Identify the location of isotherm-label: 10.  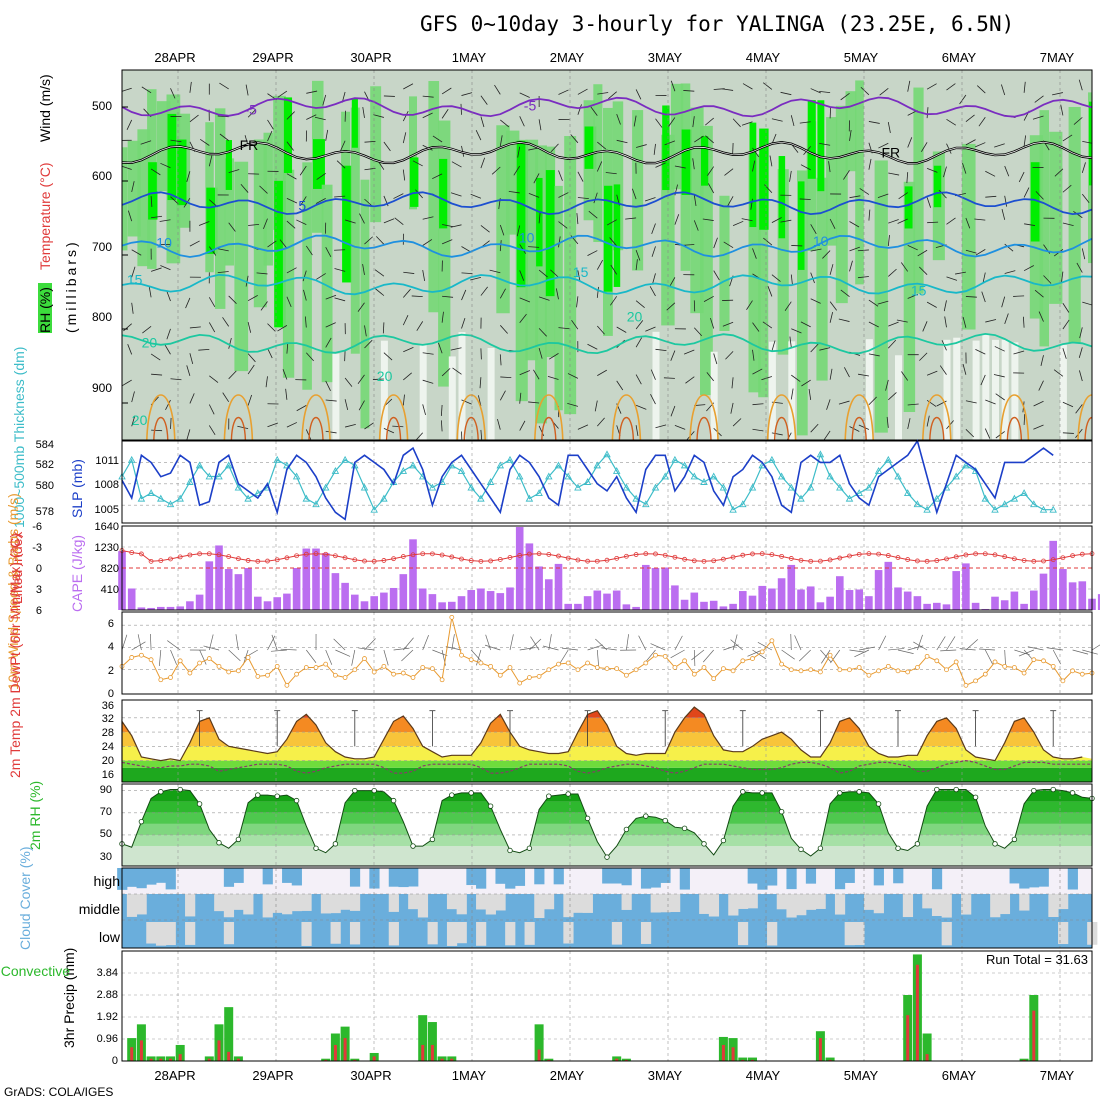
(164, 243).